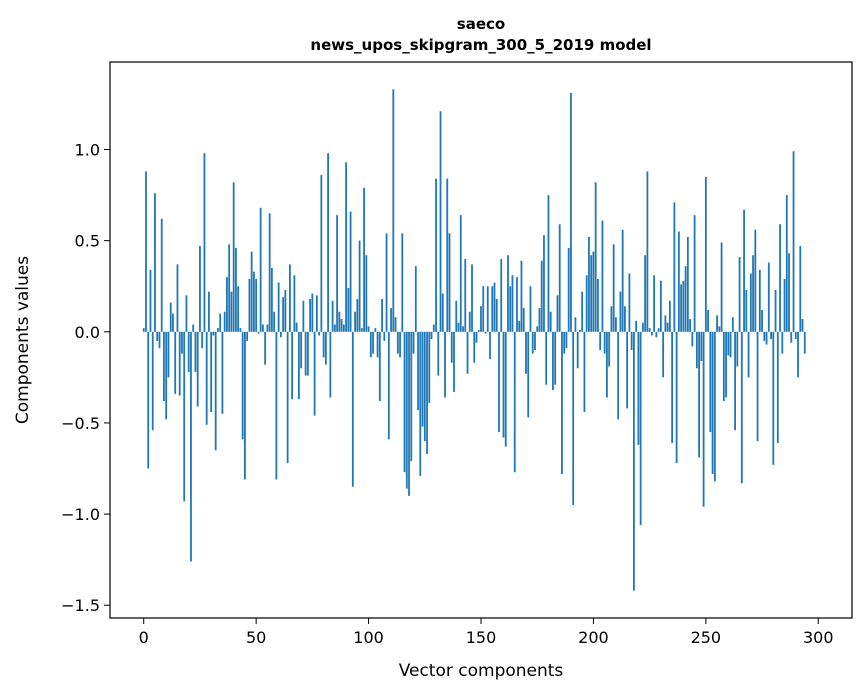 Image resolution: width=867 pixels, height=696 pixels. What do you see at coordinates (818, 637) in the screenshot?
I see `x-tick-label: 300` at bounding box center [818, 637].